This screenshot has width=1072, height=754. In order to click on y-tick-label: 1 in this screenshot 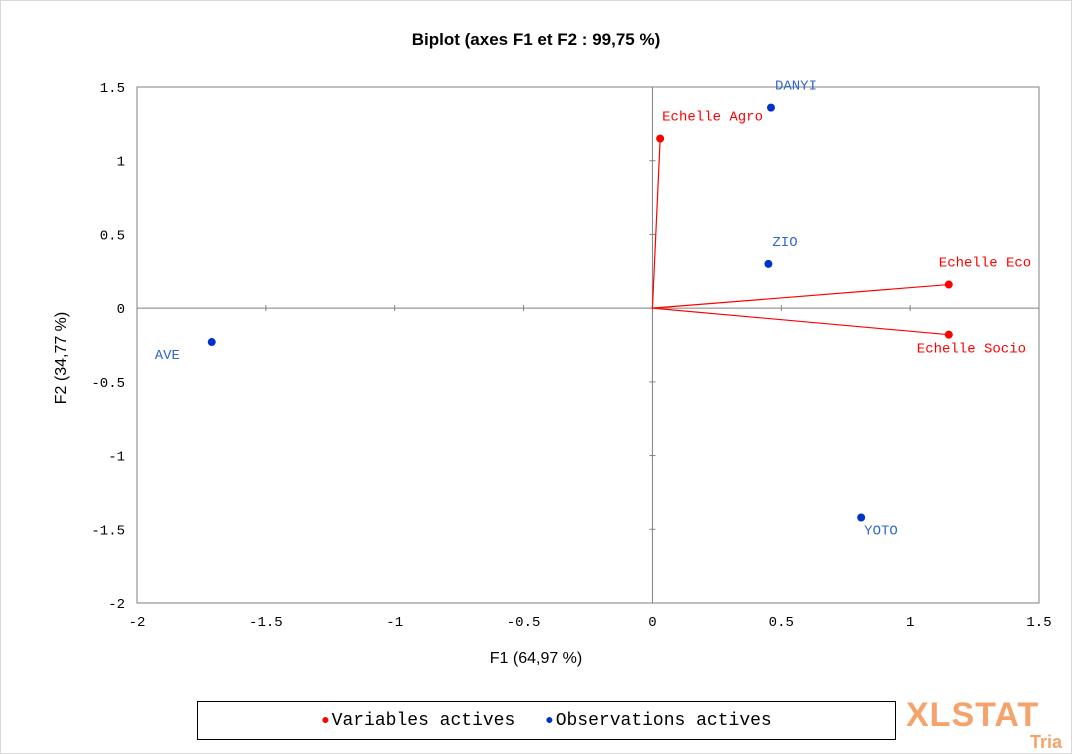, I will do `click(121, 163)`.